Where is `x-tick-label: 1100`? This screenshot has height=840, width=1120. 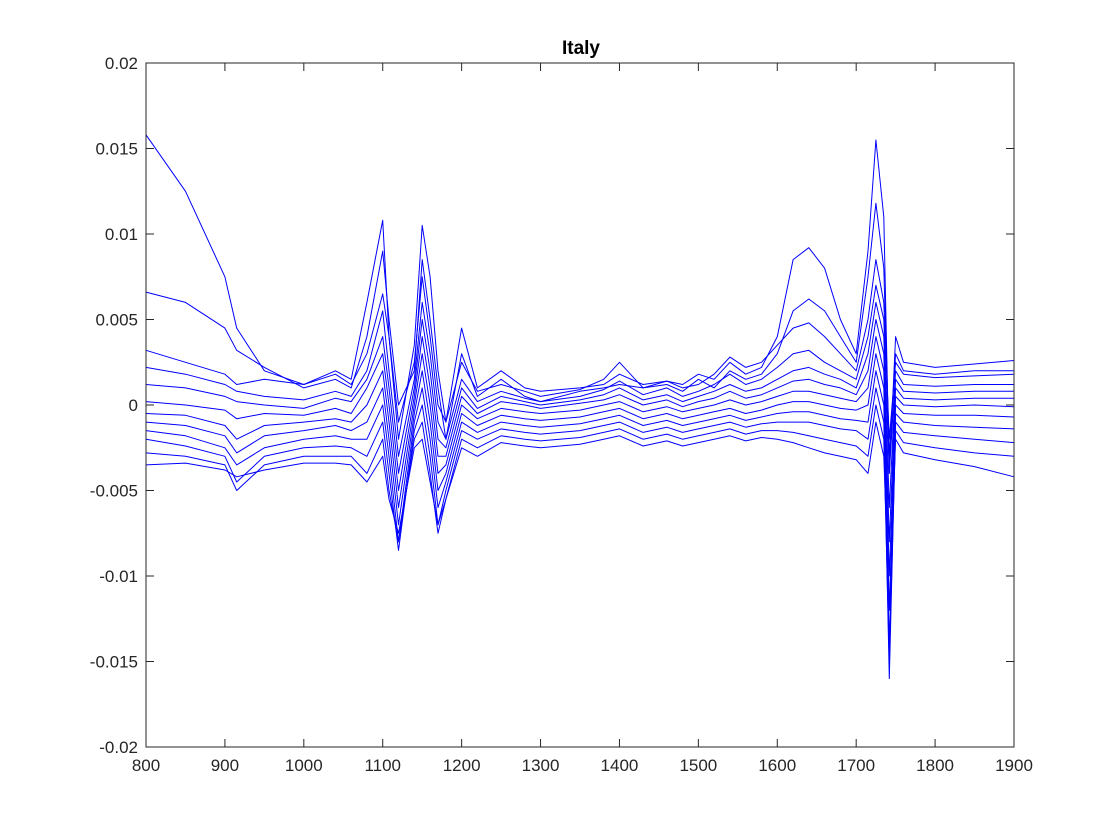
x-tick-label: 1100 is located at coordinates (382, 765).